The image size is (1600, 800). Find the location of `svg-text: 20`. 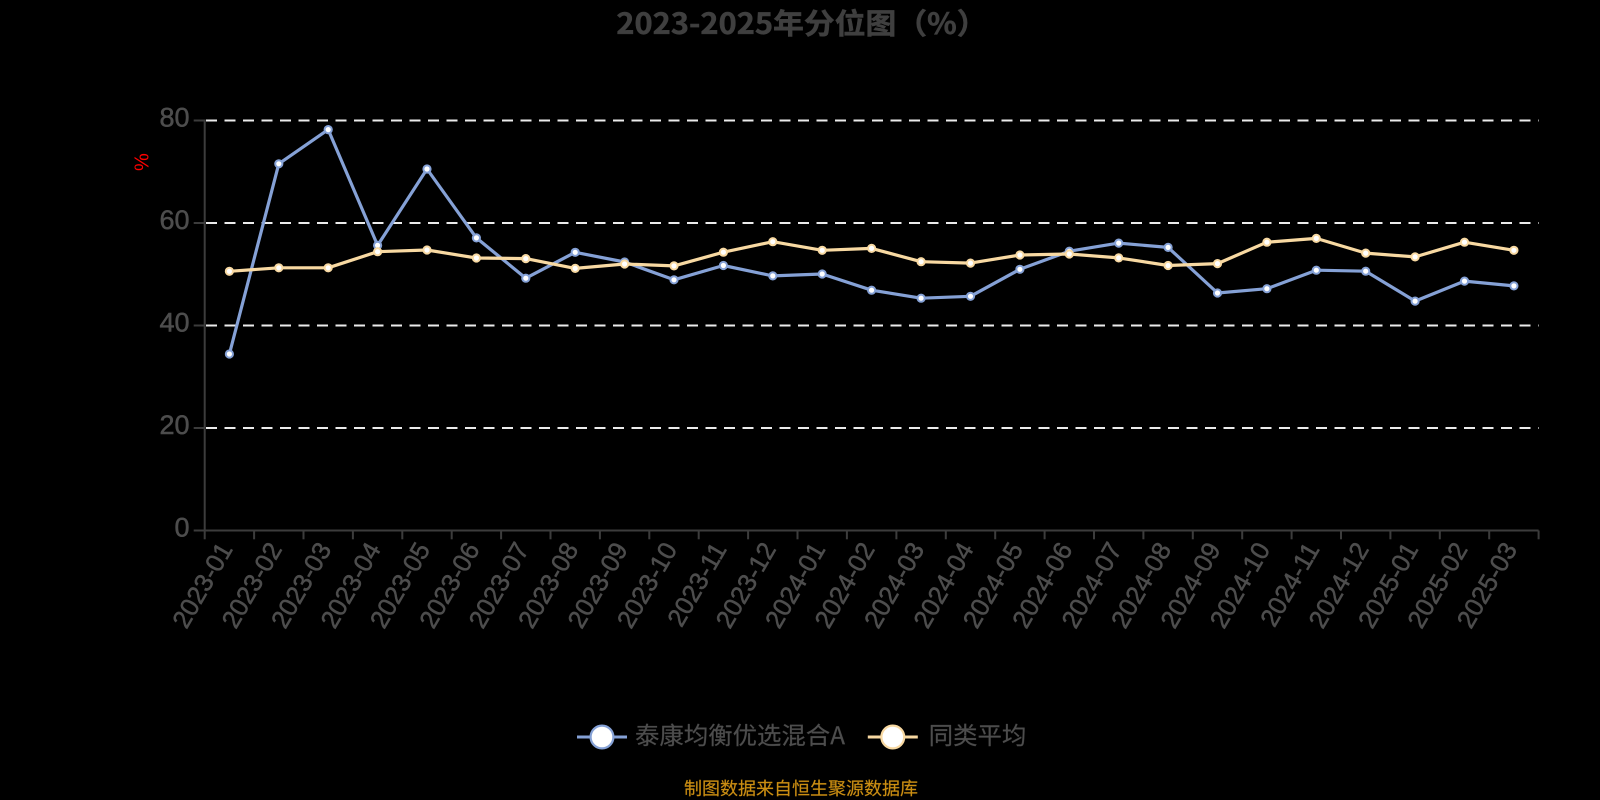

svg-text: 20 is located at coordinates (174, 425).